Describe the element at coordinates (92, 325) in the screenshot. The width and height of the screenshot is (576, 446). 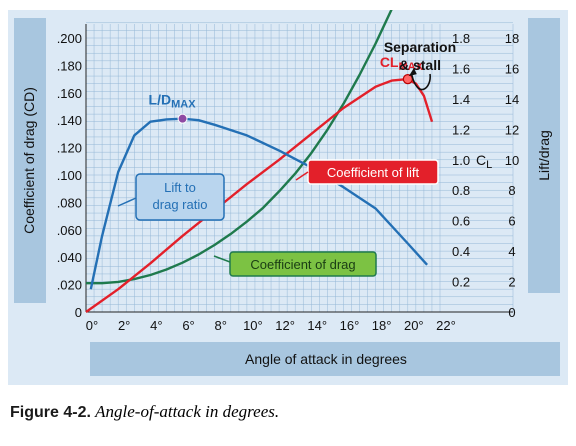
I see `x-tick-label: 0°` at that location.